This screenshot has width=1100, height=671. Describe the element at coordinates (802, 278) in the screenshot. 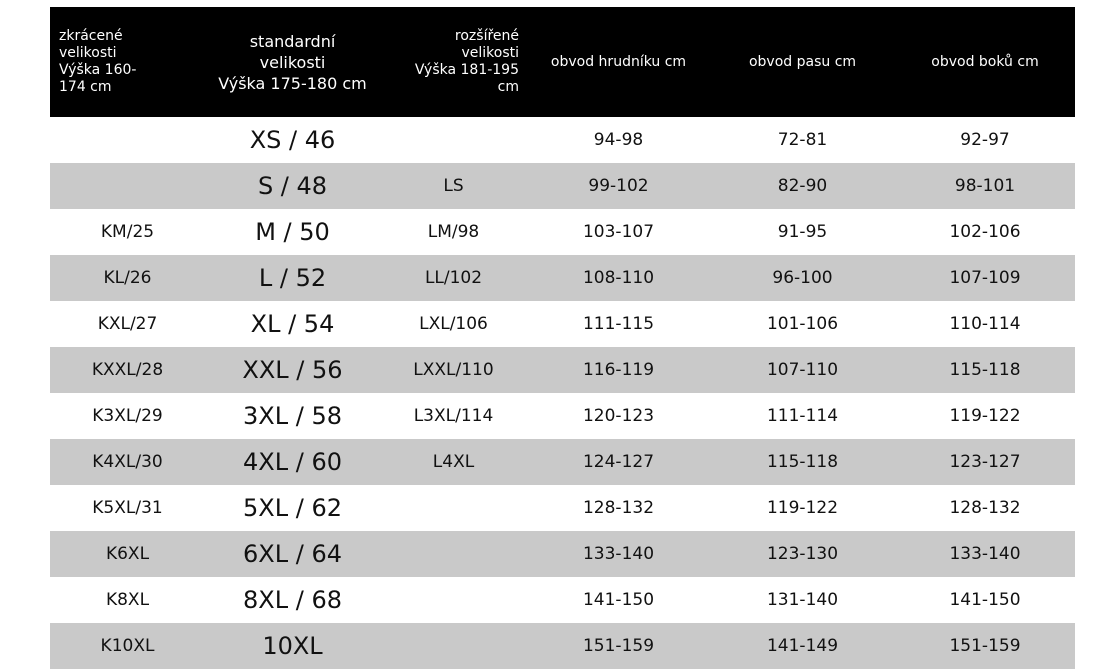

I see `table-cell: 96-100` at that location.